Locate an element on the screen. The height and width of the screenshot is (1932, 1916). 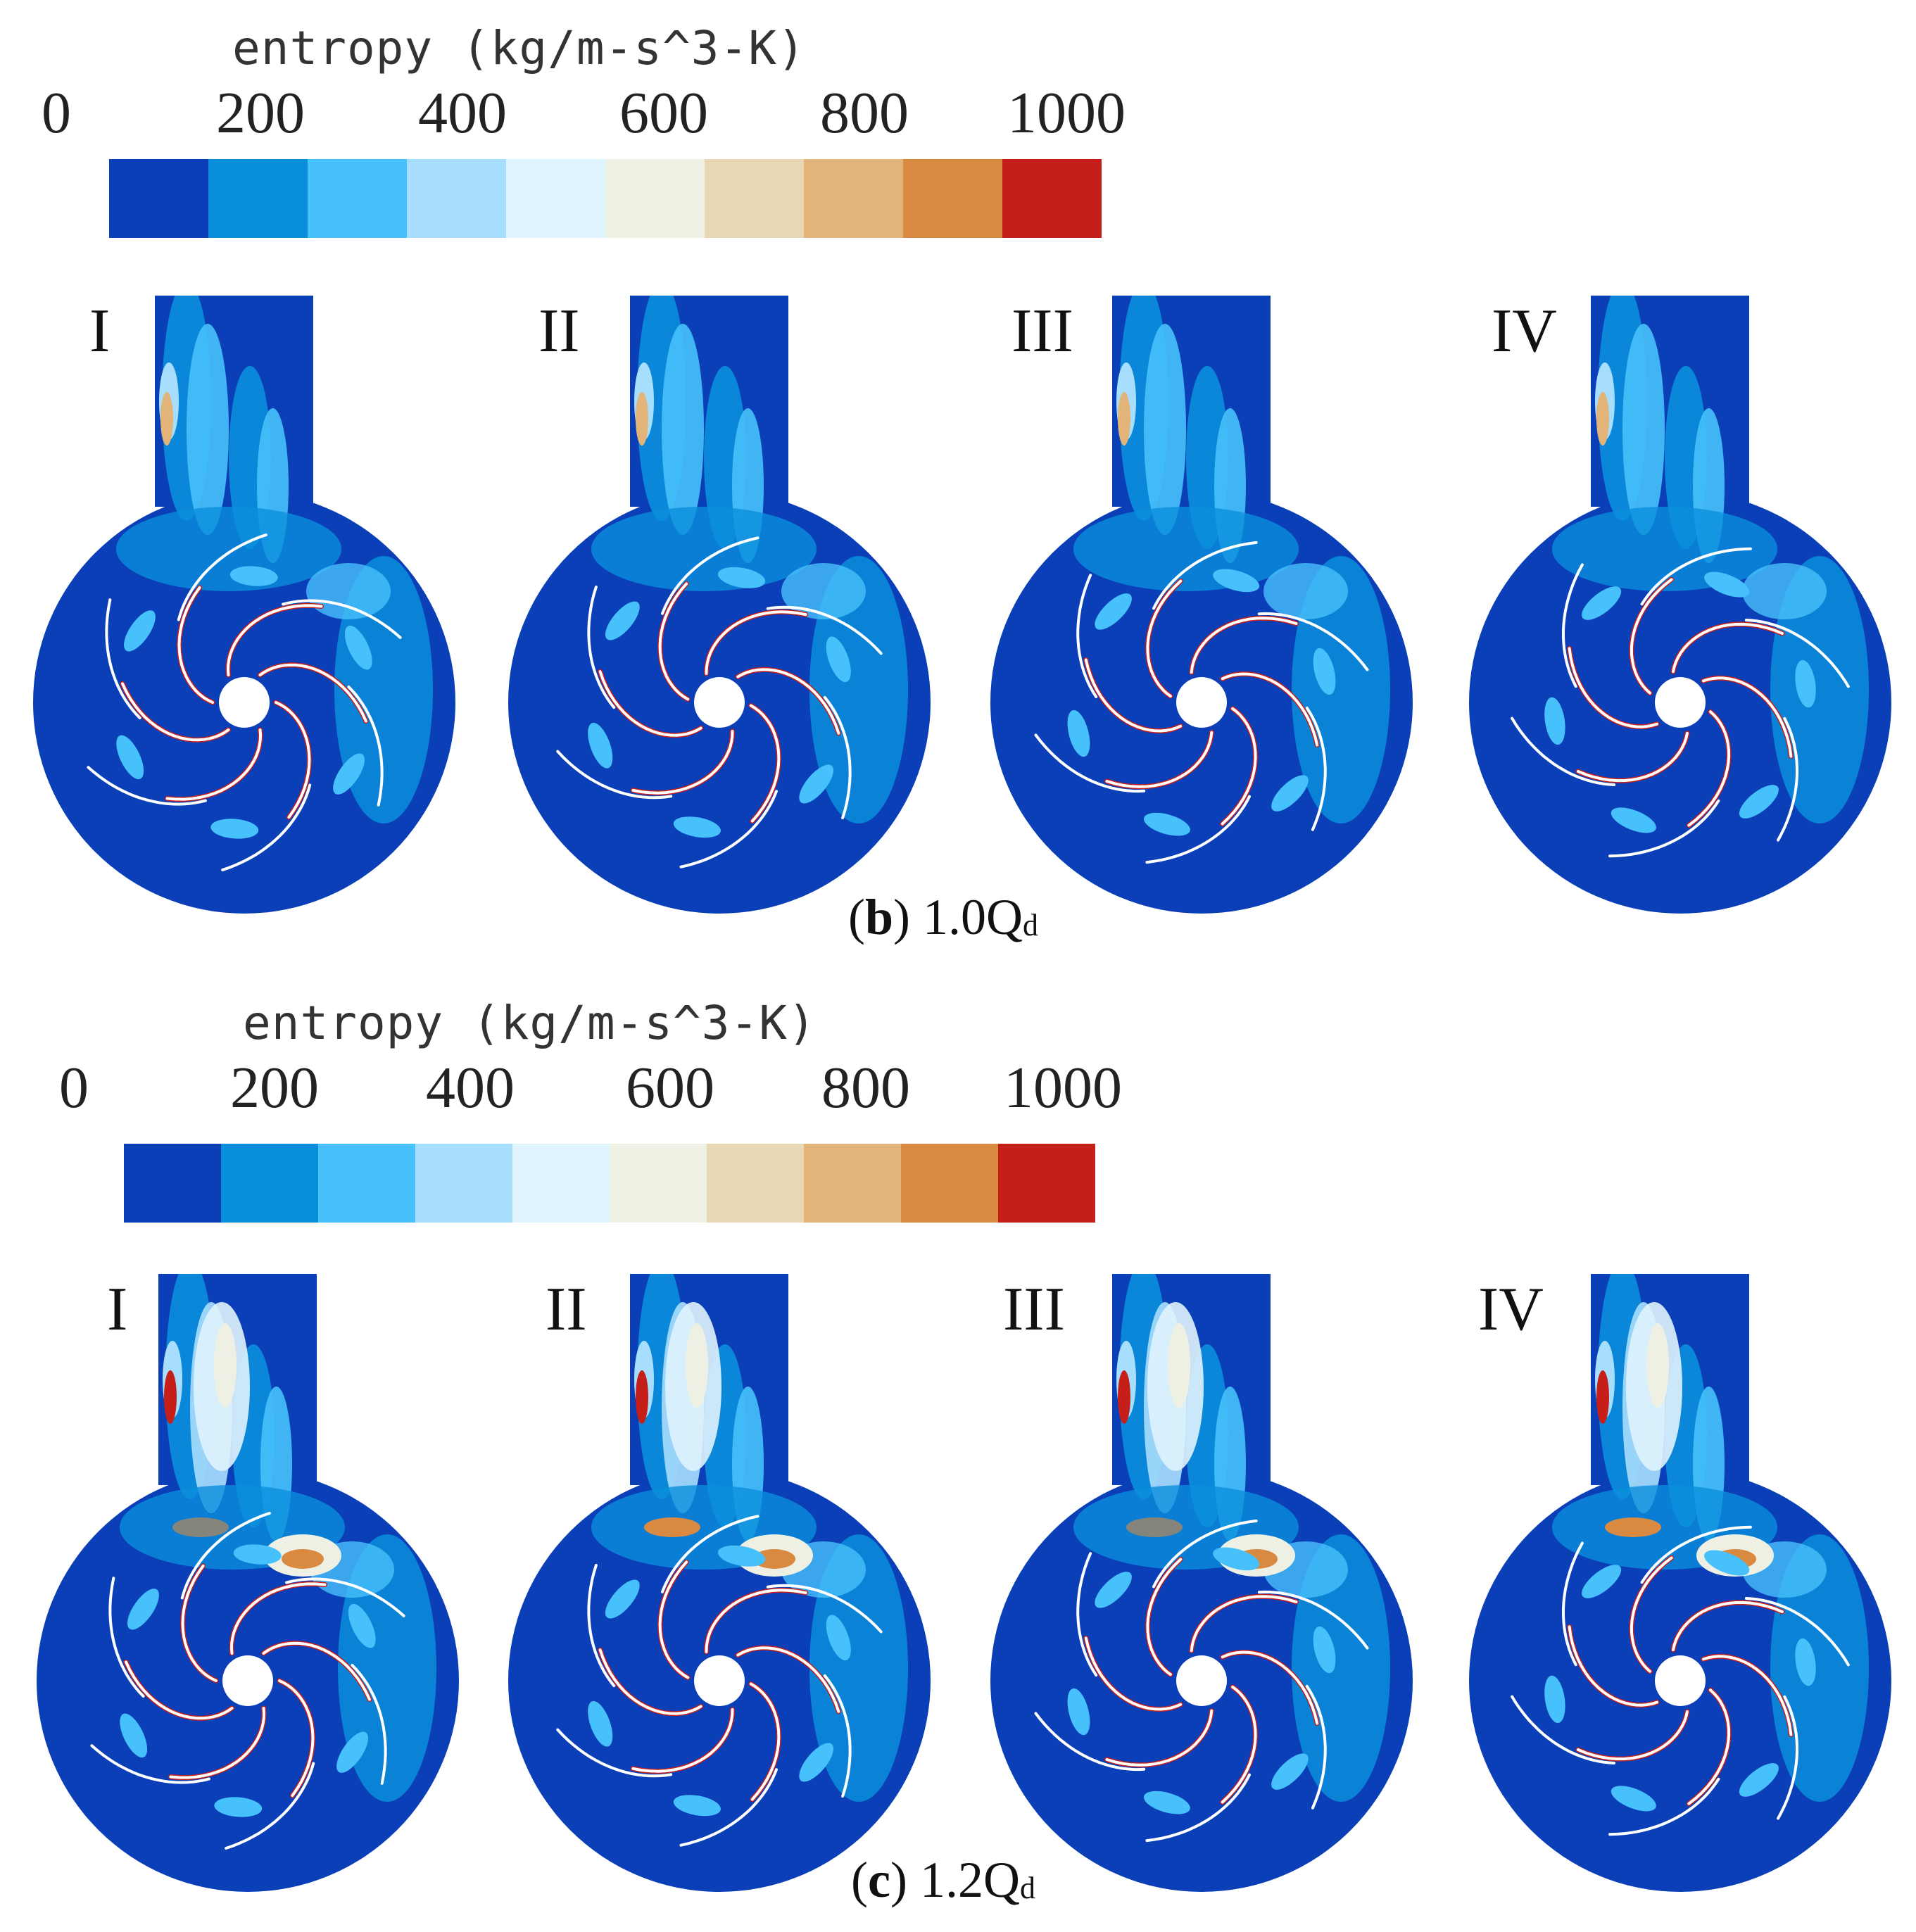
colorbar is located at coordinates (609, 1183).